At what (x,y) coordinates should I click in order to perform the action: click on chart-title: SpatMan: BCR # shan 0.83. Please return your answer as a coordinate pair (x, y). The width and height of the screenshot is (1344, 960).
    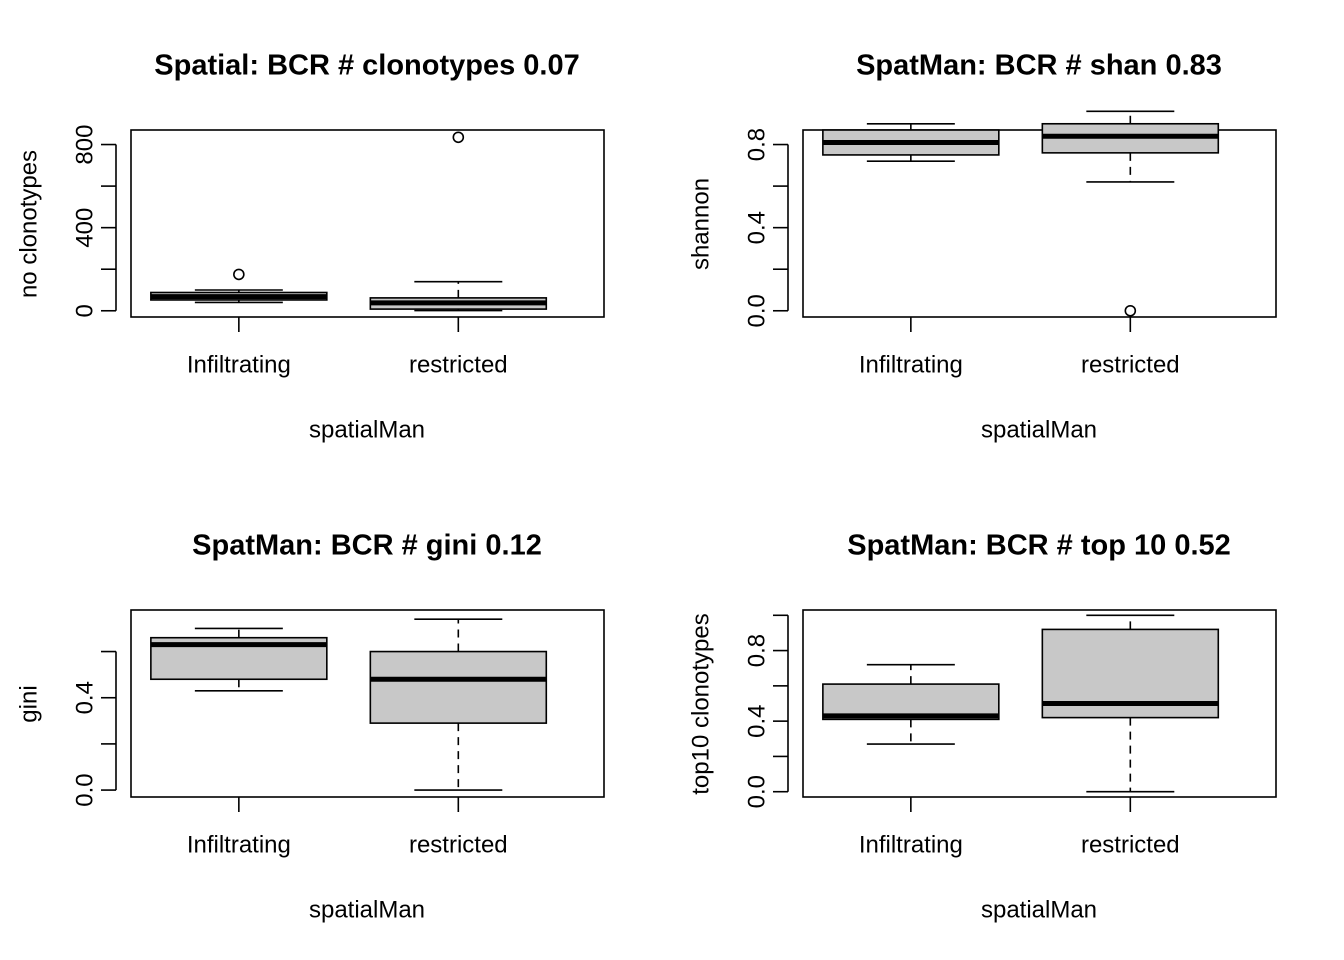
    Looking at the image, I should click on (1039, 66).